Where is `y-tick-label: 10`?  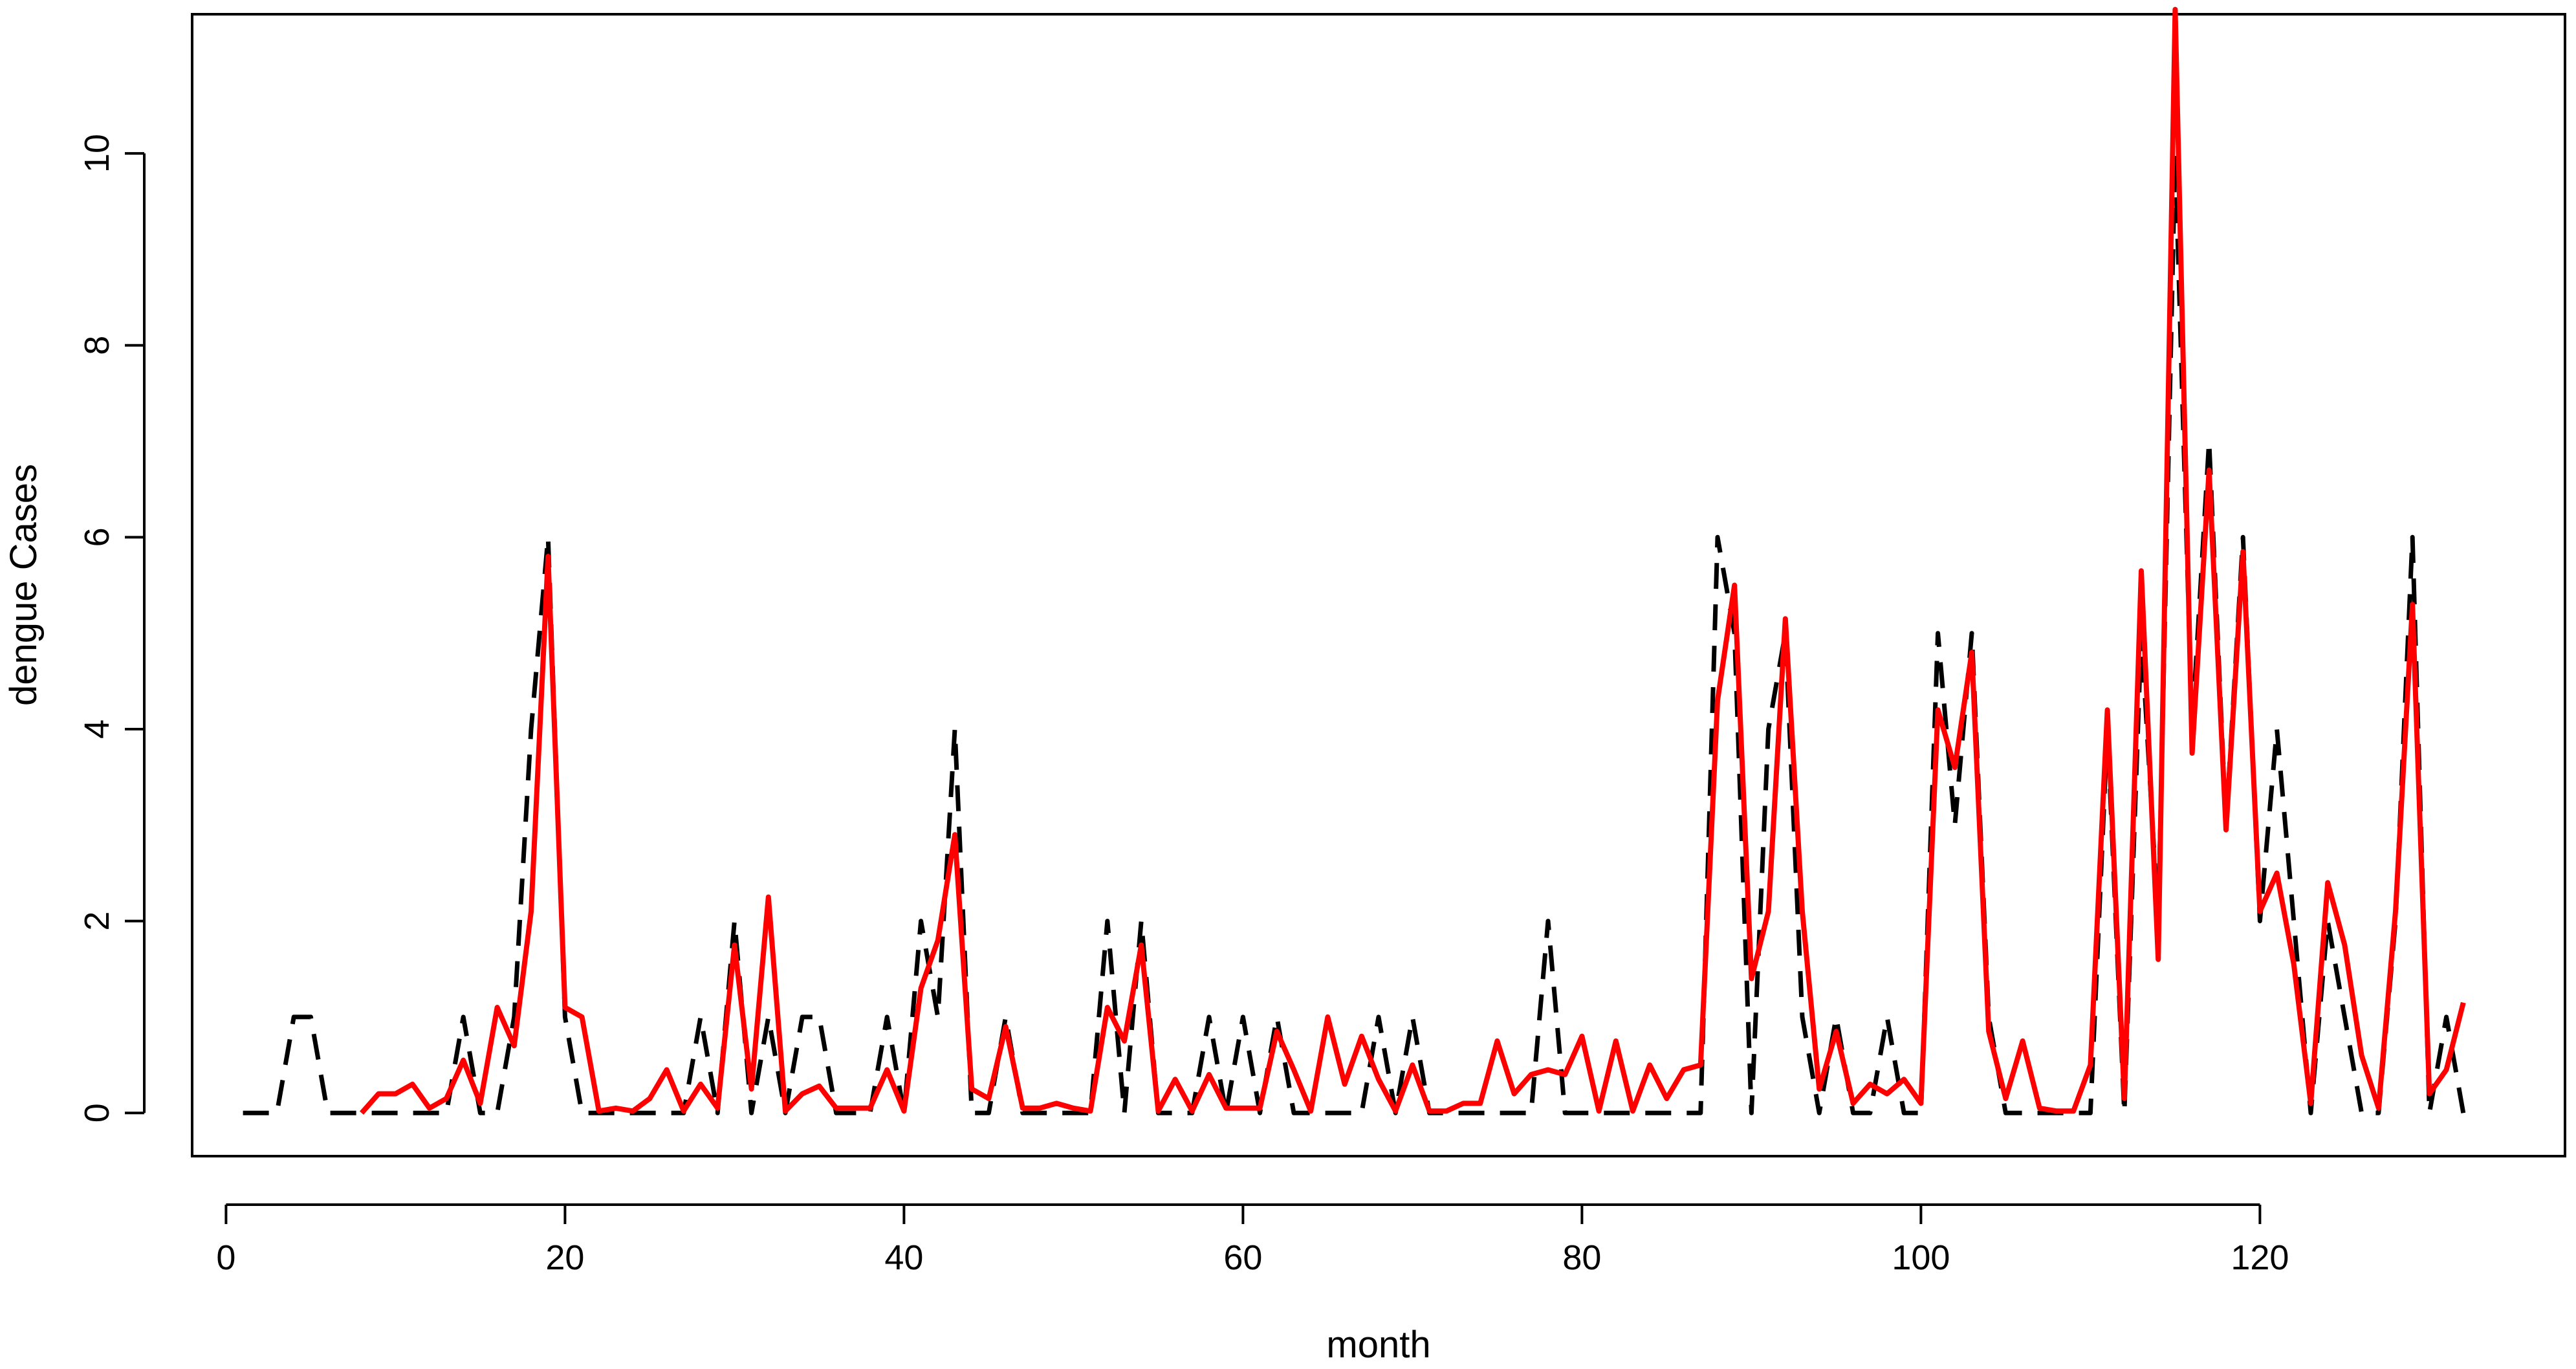
y-tick-label: 10 is located at coordinates (97, 153).